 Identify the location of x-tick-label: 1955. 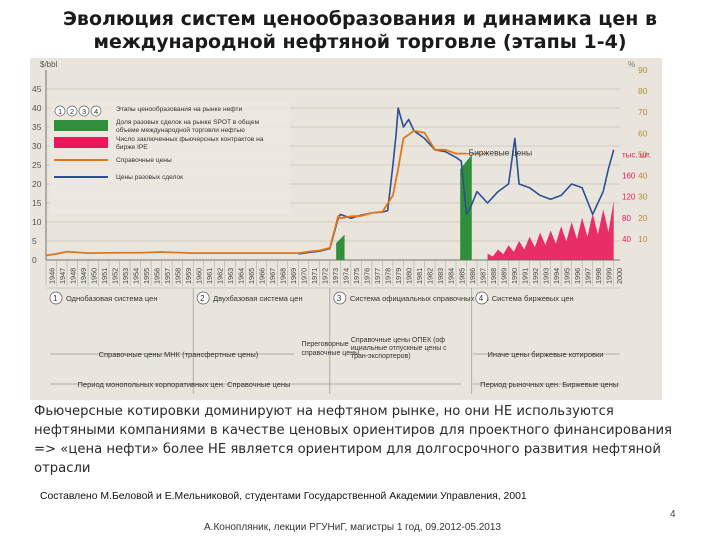
(146, 276).